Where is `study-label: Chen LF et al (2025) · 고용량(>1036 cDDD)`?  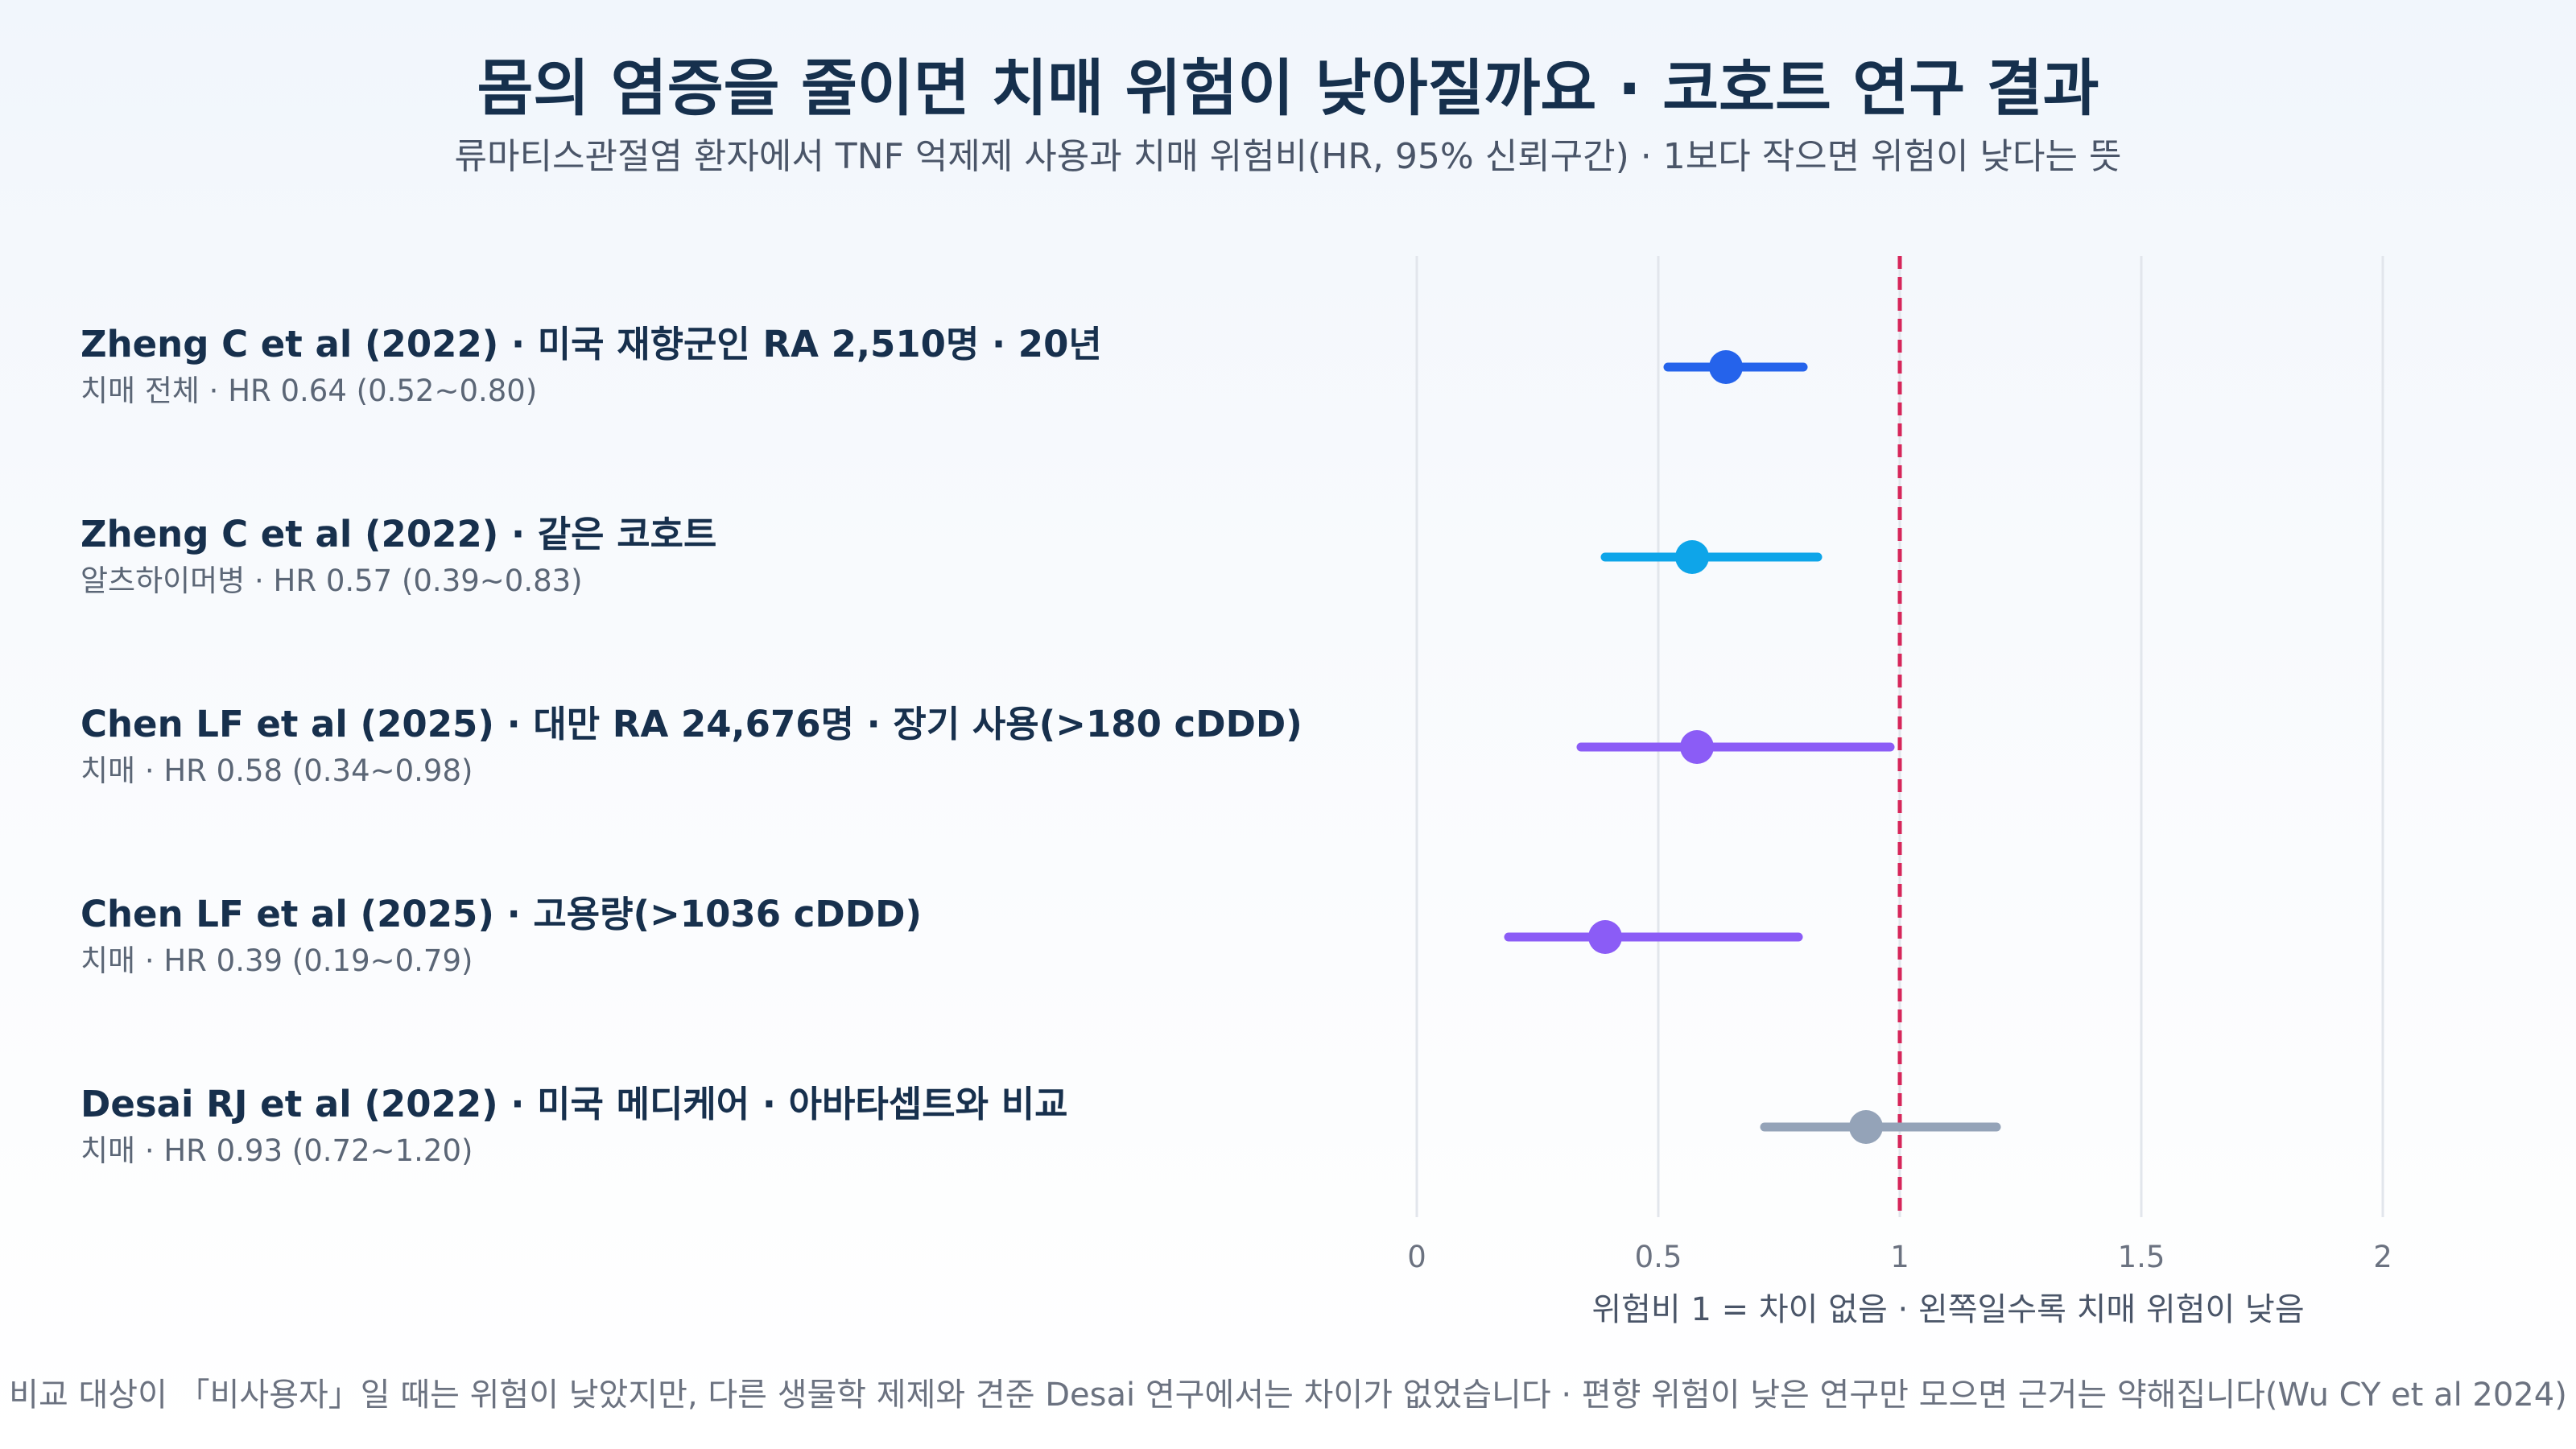
study-label: Chen LF et al (2025) · 고용량(>1036 cDDD) is located at coordinates (501, 914).